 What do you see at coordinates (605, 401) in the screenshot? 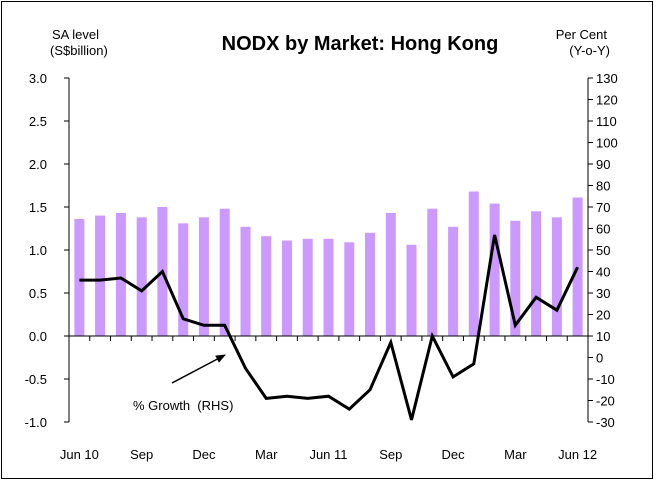
I see `right-axis-tick-label: -20` at bounding box center [605, 401].